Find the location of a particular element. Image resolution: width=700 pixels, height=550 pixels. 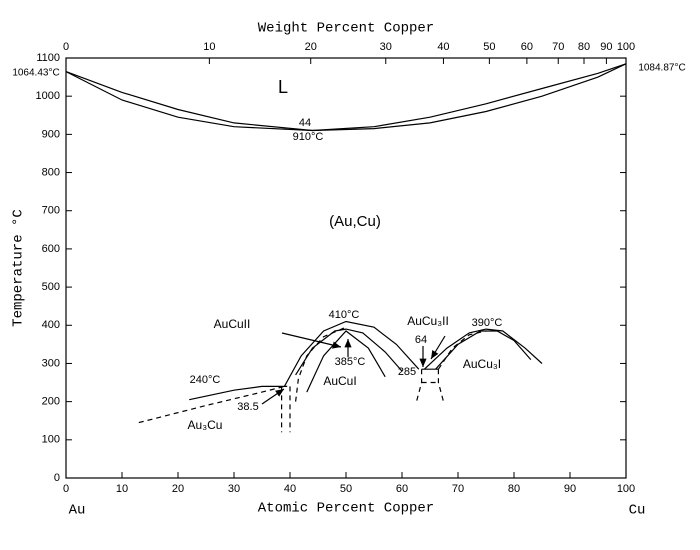

y-tick-label: 0 is located at coordinates (57, 478).